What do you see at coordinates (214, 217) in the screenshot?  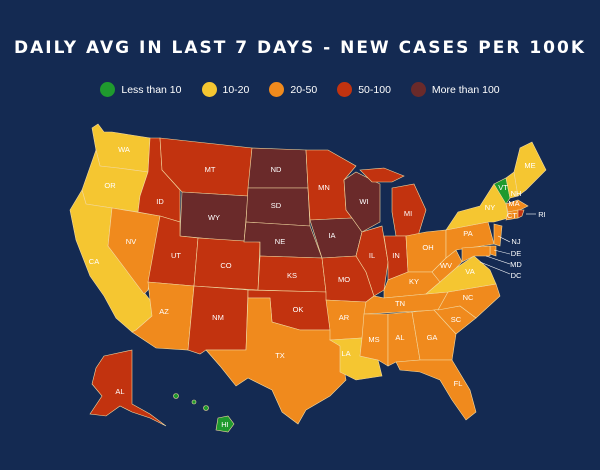 I see `state-label-wy: WY` at bounding box center [214, 217].